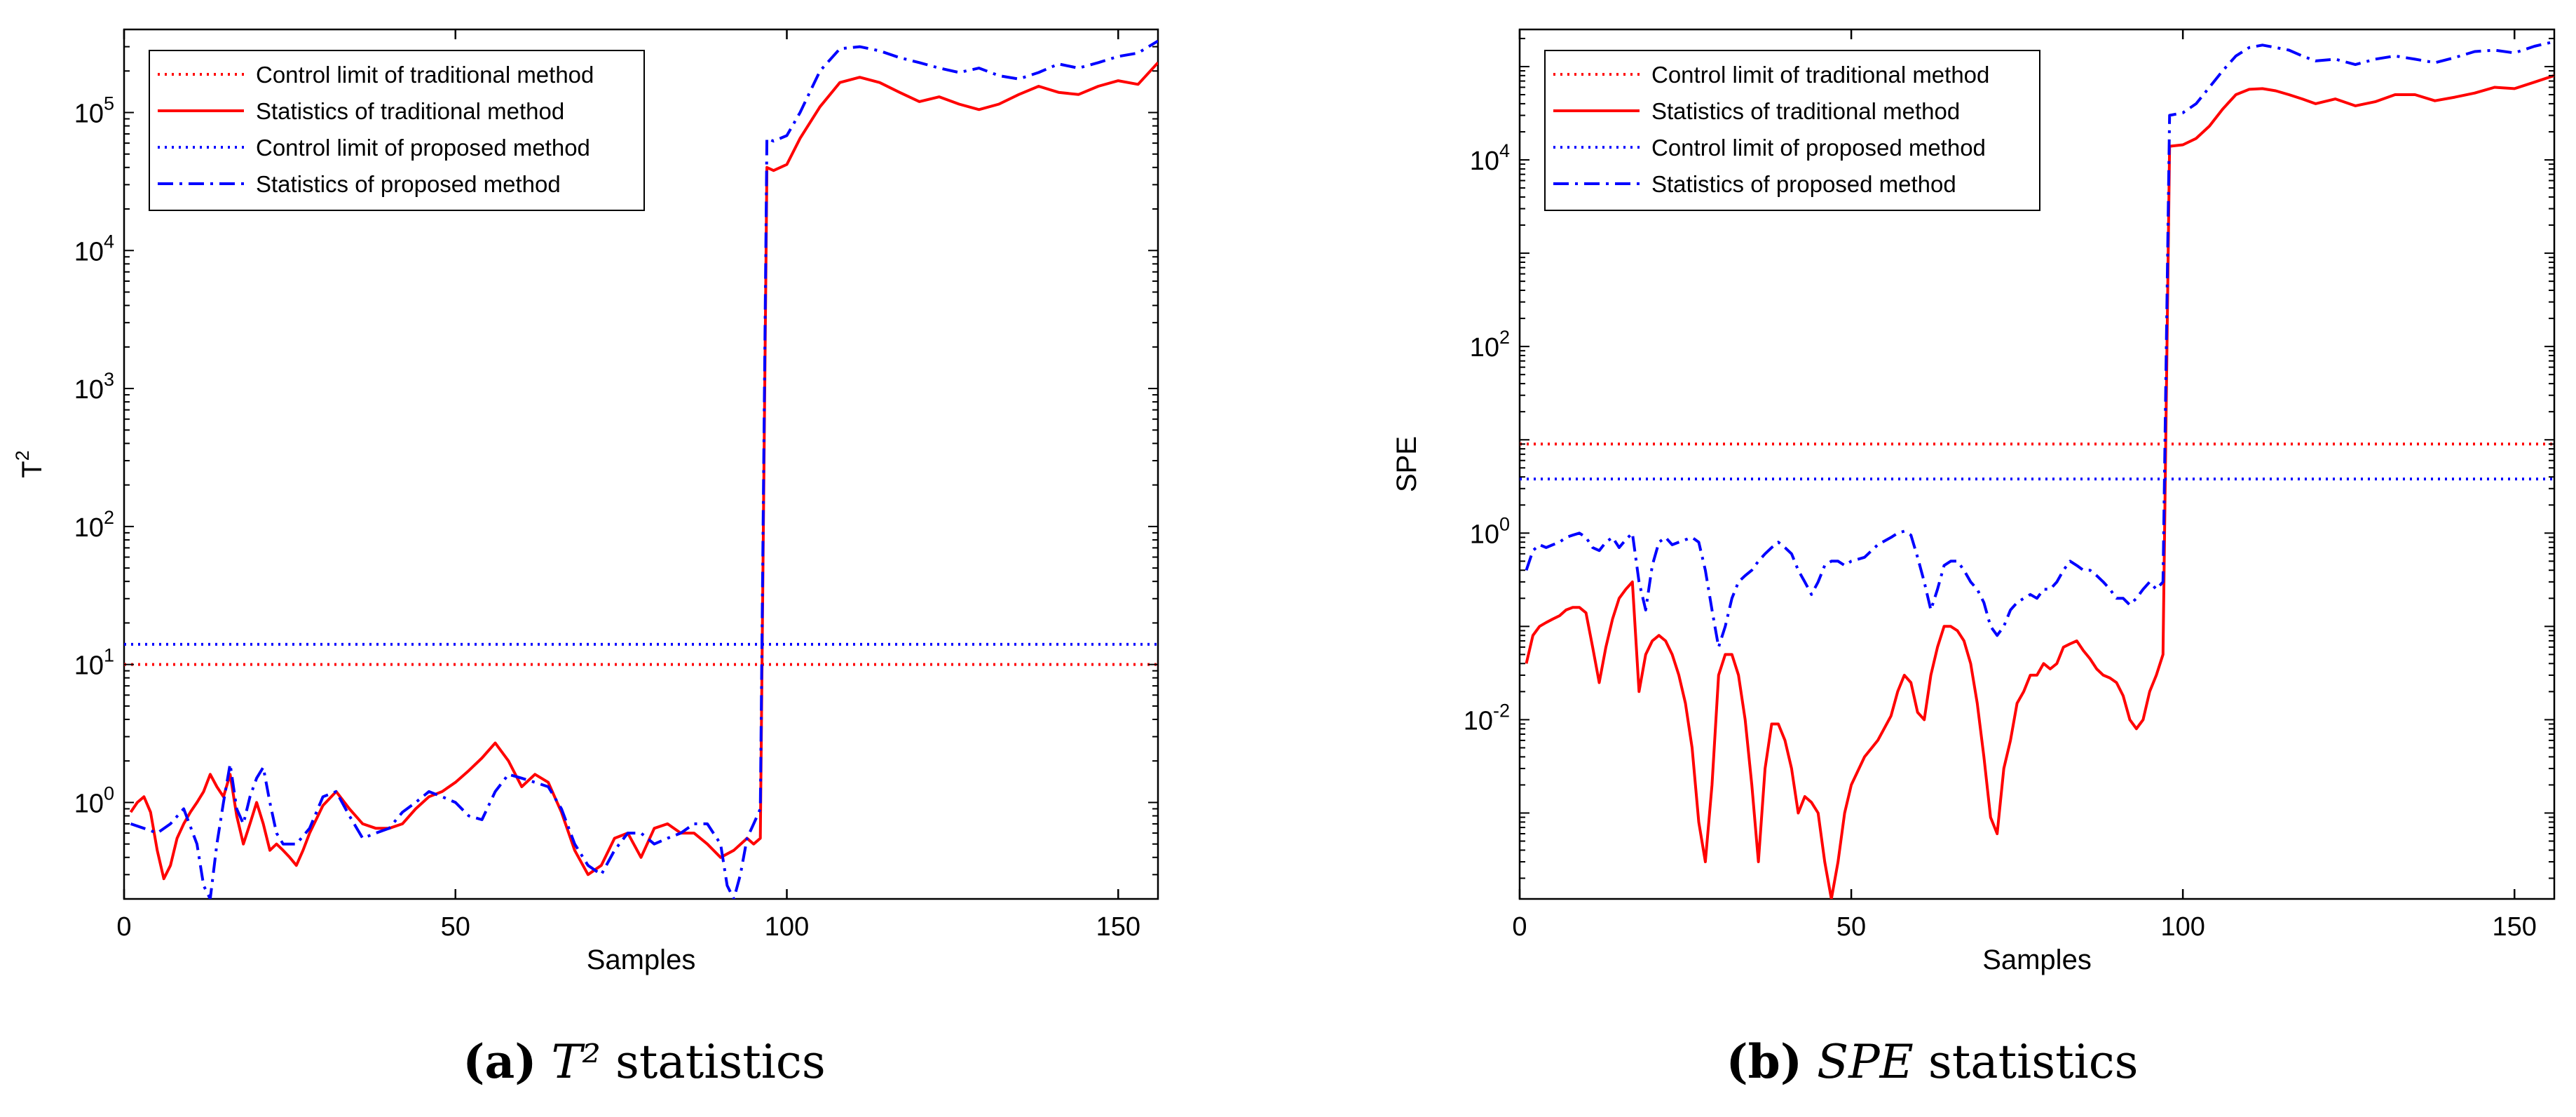 This screenshot has width=2576, height=1117. I want to click on caption-b-symbol: SPE, so click(1865, 1062).